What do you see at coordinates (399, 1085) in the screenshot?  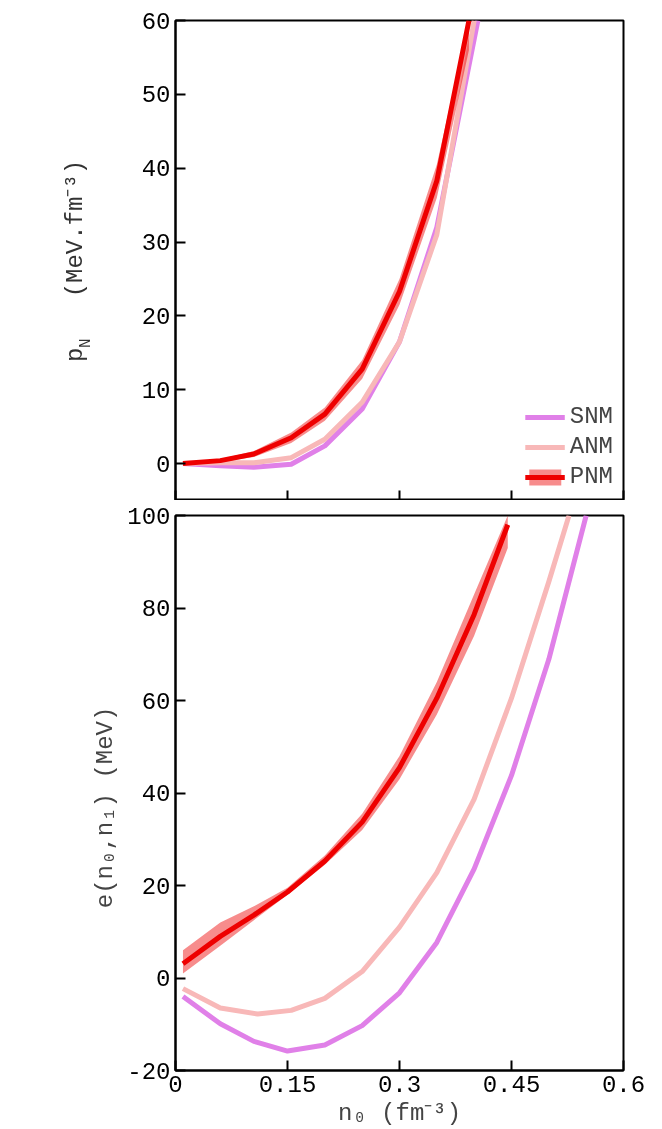 I see `x-tick-label: 0.3` at bounding box center [399, 1085].